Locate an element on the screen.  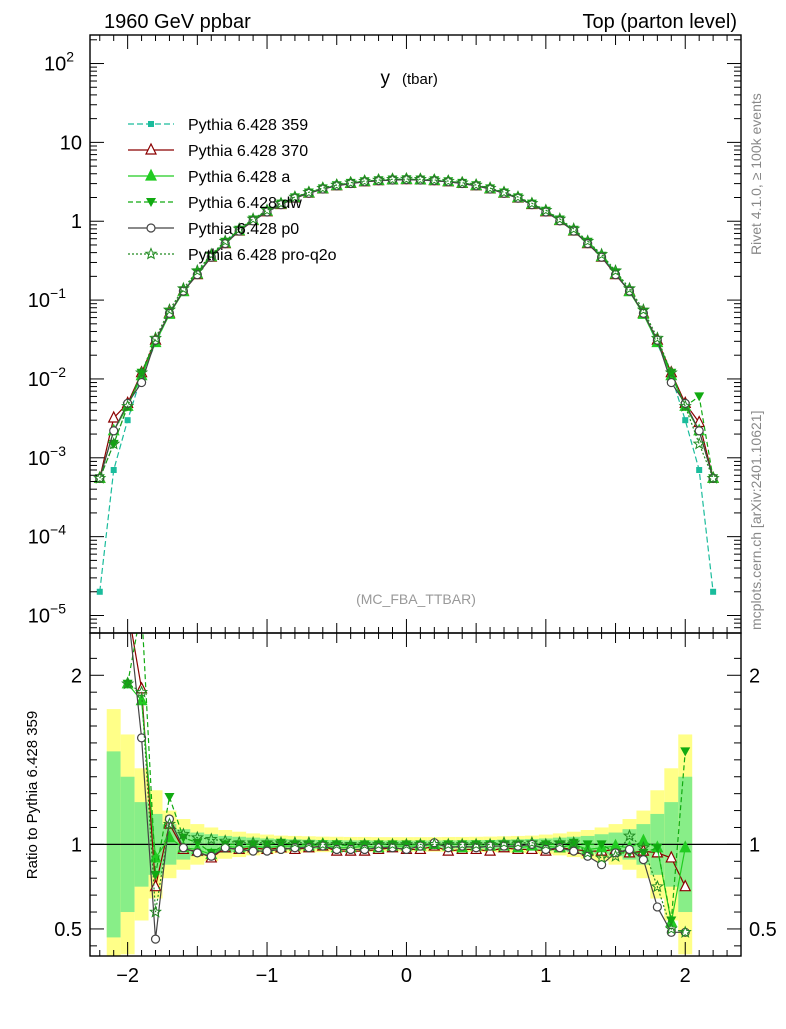
x-tick-label: −2 is located at coordinates (127, 976).